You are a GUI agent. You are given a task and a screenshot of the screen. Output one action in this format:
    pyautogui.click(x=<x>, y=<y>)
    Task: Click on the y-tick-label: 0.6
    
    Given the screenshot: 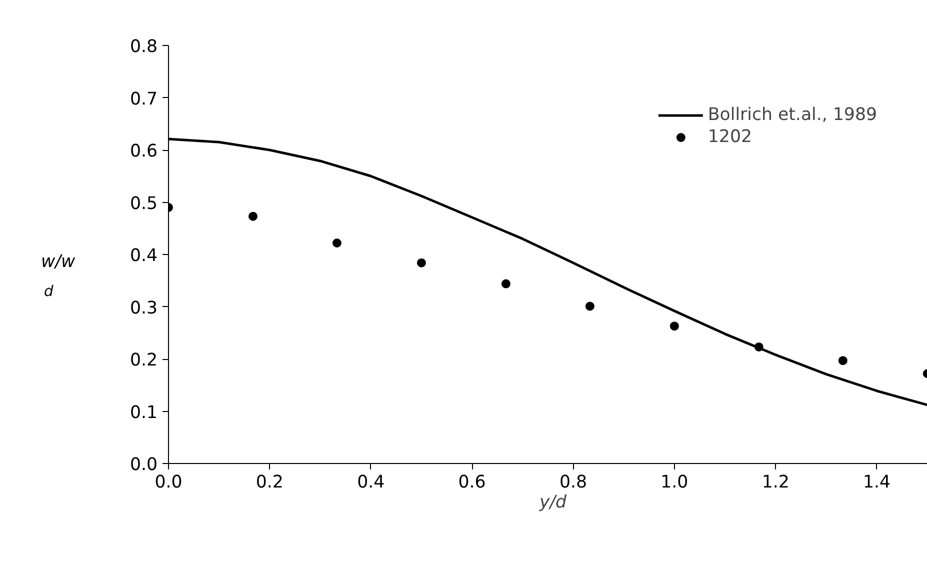 What is the action you would take?
    pyautogui.click(x=144, y=152)
    